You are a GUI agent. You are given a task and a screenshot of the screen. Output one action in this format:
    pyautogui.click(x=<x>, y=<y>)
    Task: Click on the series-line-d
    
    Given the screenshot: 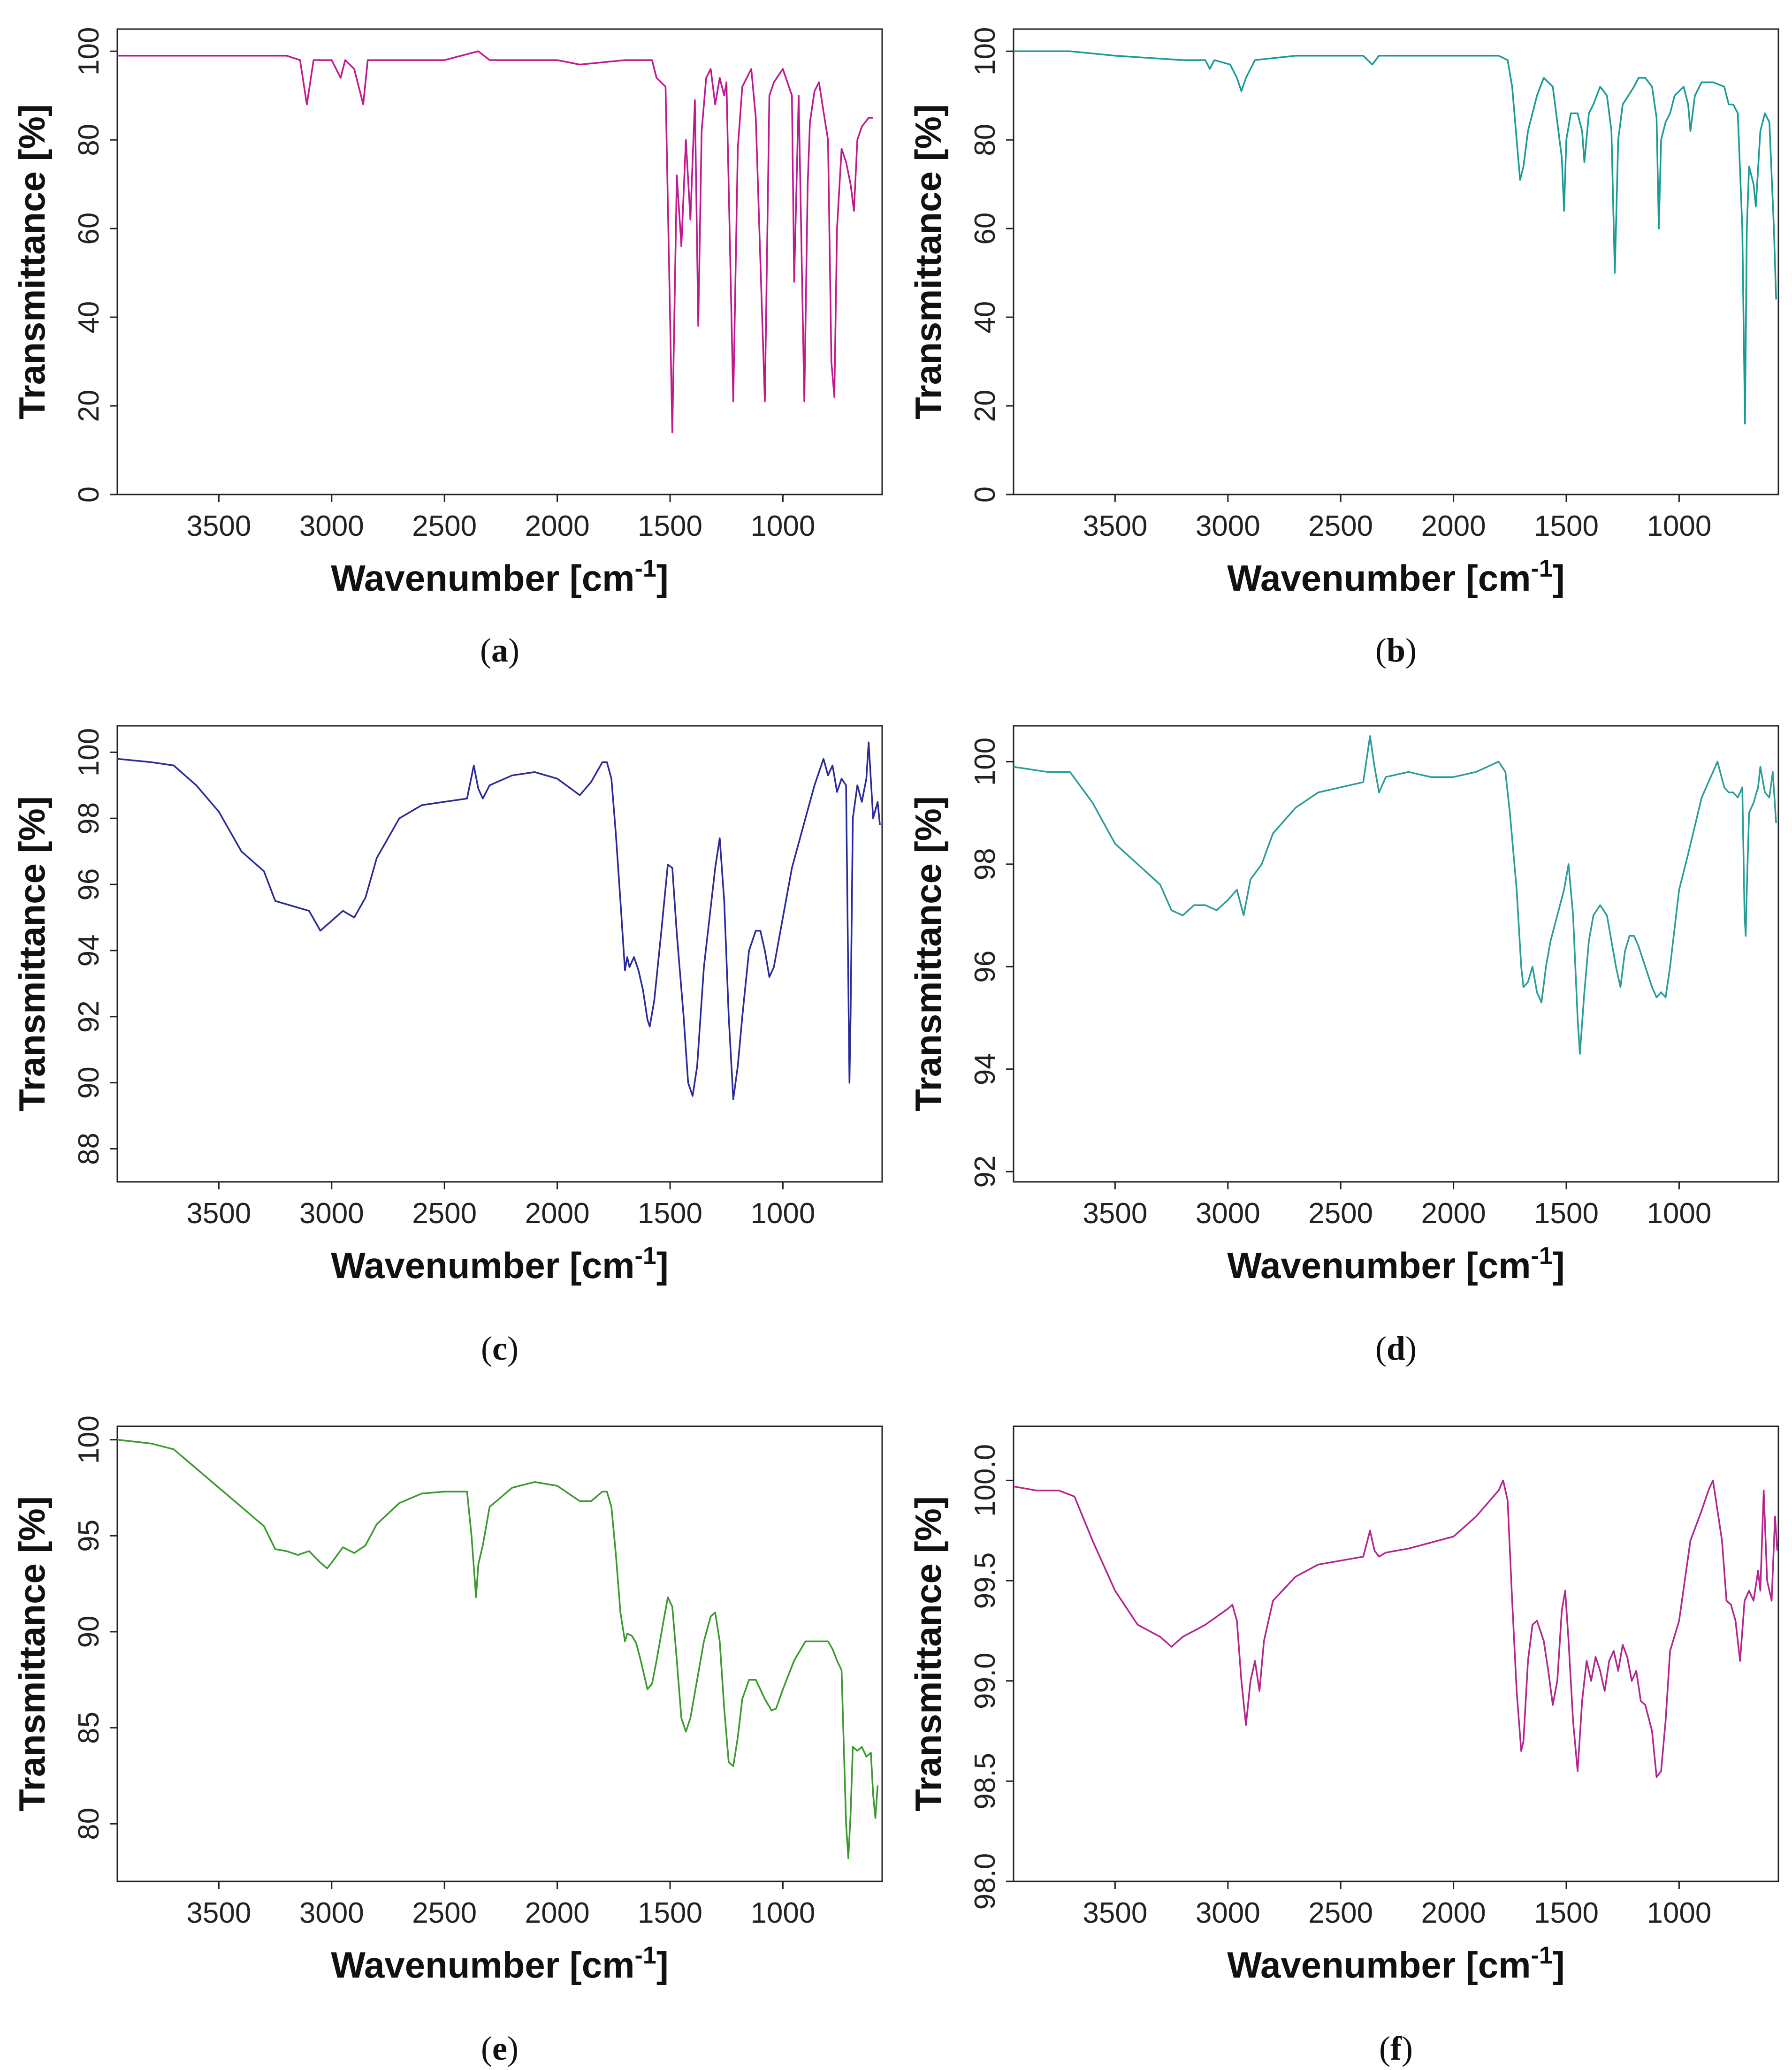 What is the action you would take?
    pyautogui.click(x=1395, y=895)
    